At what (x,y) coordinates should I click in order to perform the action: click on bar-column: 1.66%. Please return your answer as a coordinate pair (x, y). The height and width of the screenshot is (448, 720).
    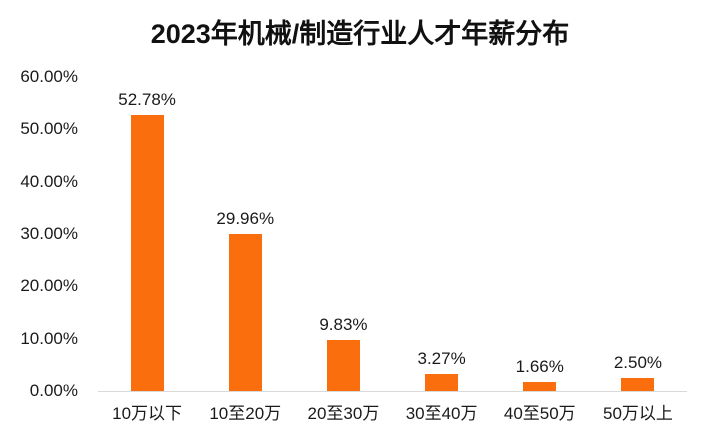
    Looking at the image, I should click on (540, 234).